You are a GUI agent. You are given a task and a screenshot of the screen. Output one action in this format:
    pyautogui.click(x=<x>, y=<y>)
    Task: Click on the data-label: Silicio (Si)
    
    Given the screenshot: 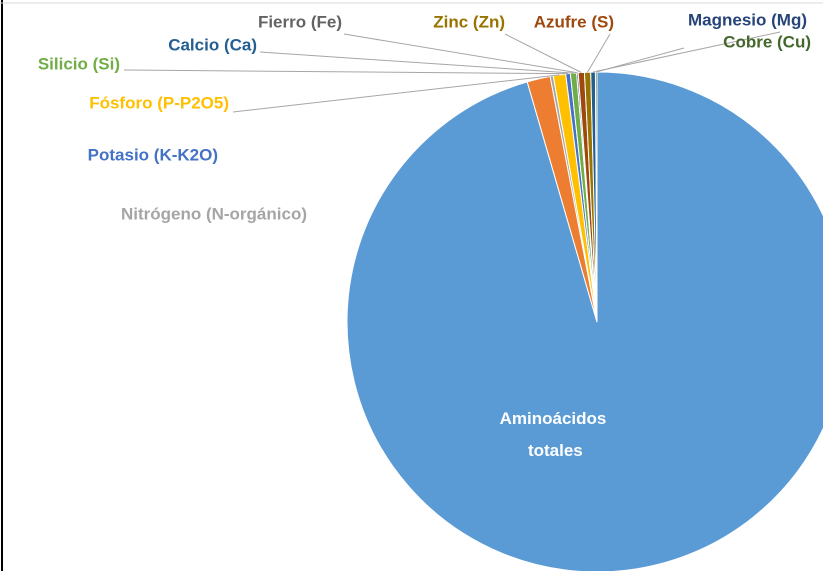 What is the action you would take?
    pyautogui.click(x=79, y=63)
    